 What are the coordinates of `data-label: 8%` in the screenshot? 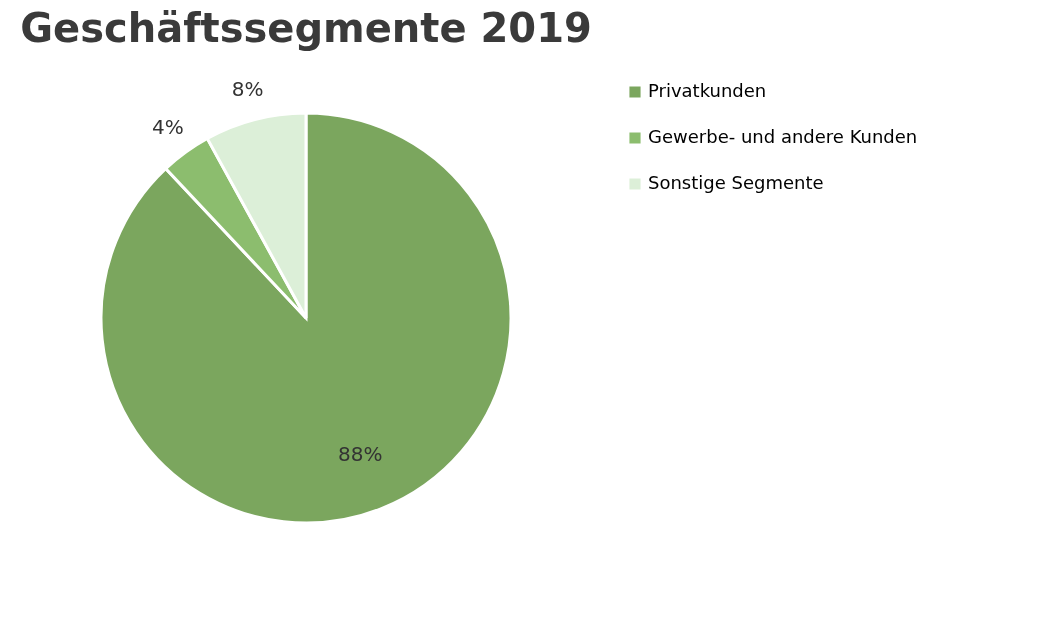 It's located at (247, 89).